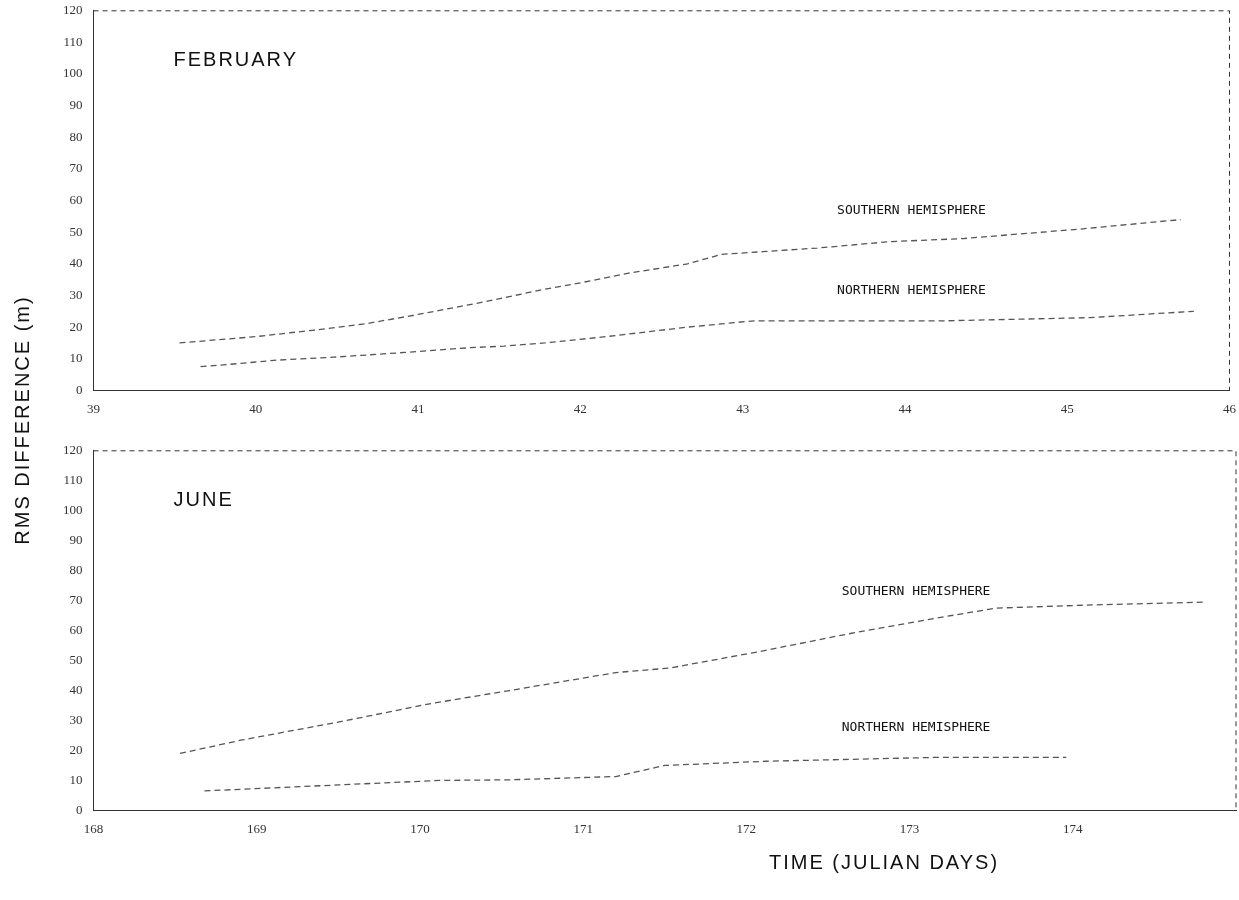  What do you see at coordinates (203, 499) in the screenshot?
I see `text: JUNE` at bounding box center [203, 499].